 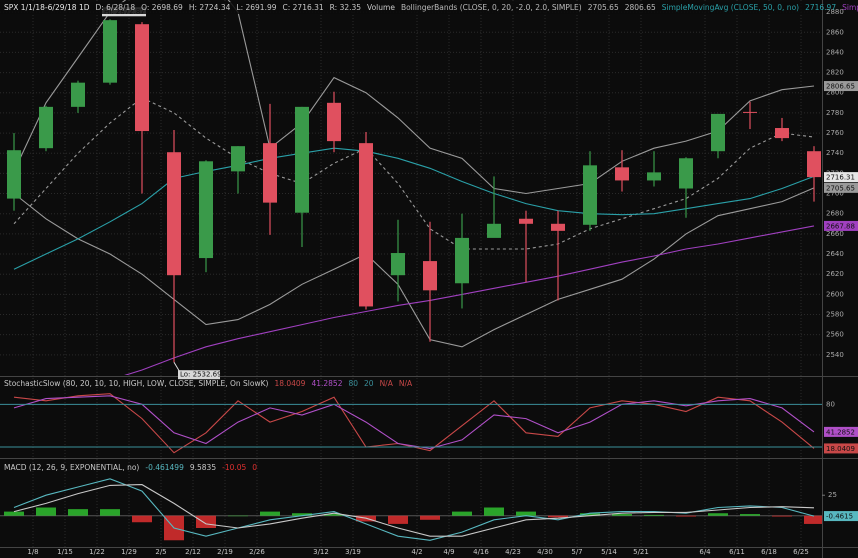 What do you see at coordinates (116, 7) in the screenshot?
I see `readout: D: 6/28/18` at bounding box center [116, 7].